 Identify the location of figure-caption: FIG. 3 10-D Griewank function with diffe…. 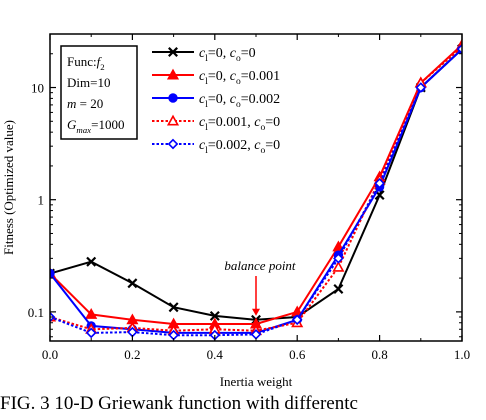
(243, 406).